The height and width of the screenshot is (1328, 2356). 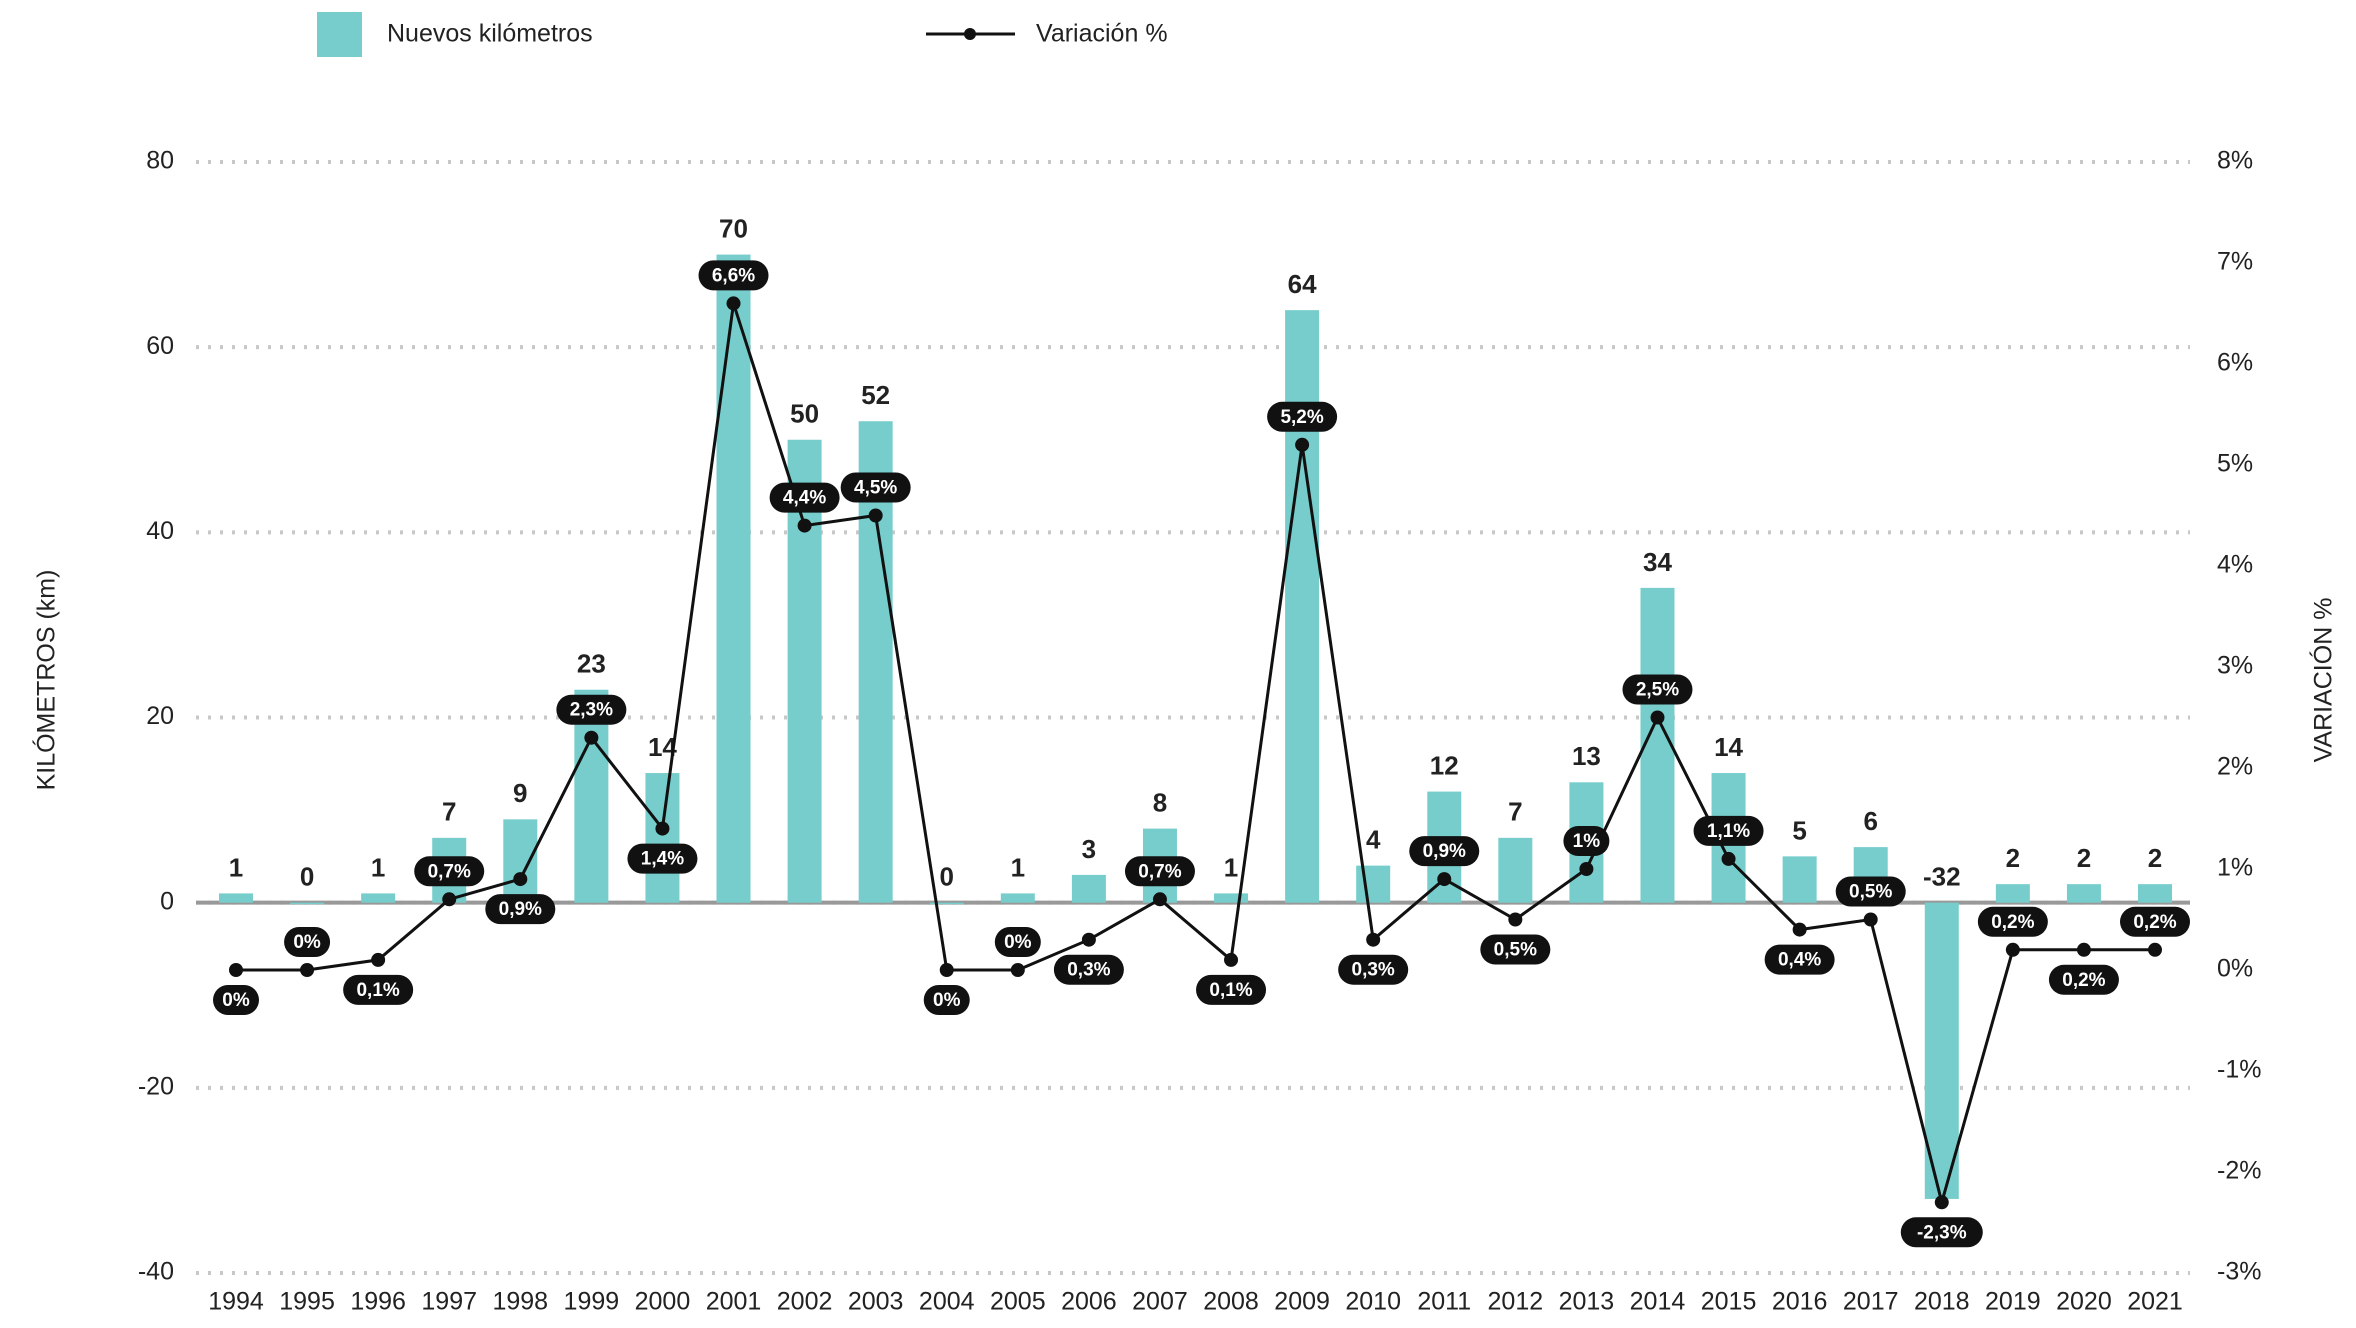 What do you see at coordinates (449, 1302) in the screenshot?
I see `x-tick-label: 1997` at bounding box center [449, 1302].